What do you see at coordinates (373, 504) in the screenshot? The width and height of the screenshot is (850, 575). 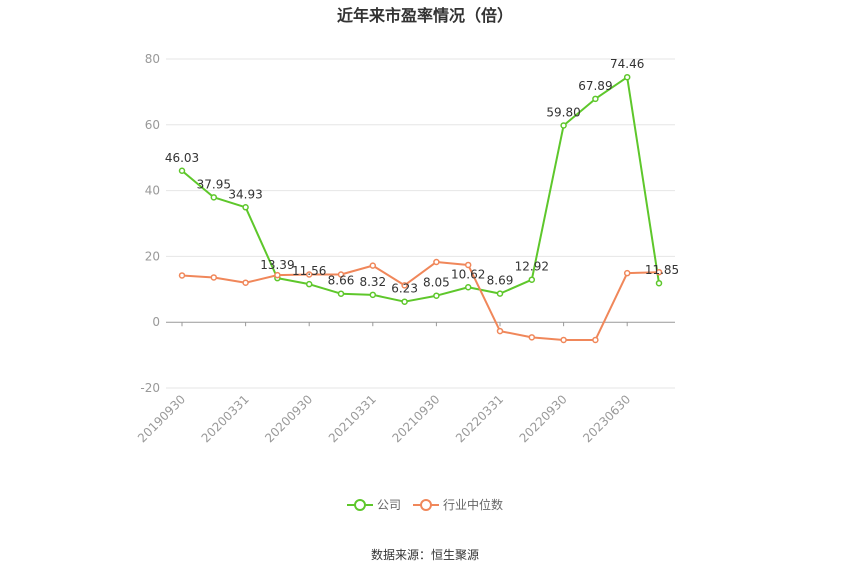 I see `legend-item: 公司` at bounding box center [373, 504].